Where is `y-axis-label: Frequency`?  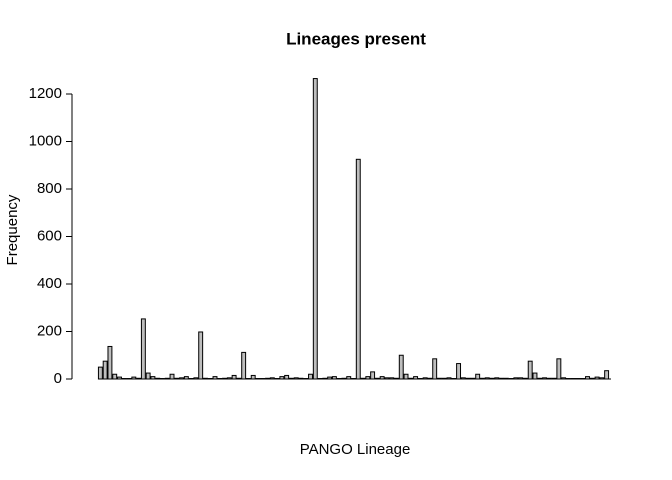 y-axis-label: Frequency is located at coordinates (12, 229).